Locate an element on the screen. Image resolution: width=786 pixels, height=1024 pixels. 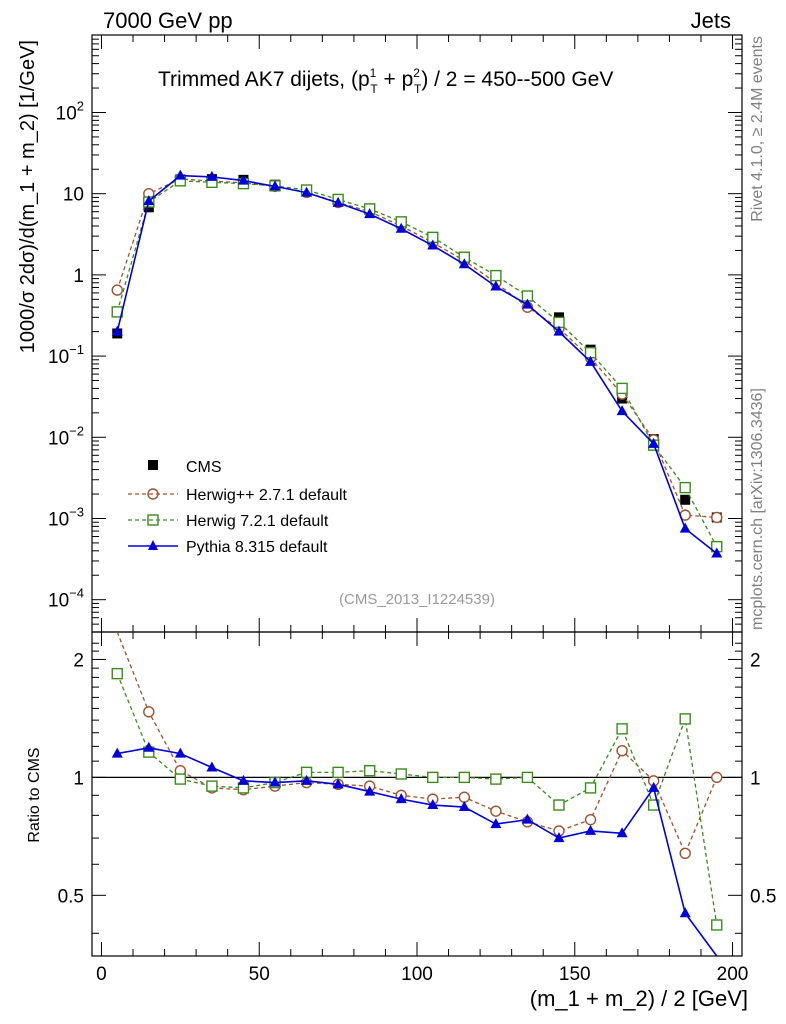
ratio-xtick-label: 100 is located at coordinates (417, 974).